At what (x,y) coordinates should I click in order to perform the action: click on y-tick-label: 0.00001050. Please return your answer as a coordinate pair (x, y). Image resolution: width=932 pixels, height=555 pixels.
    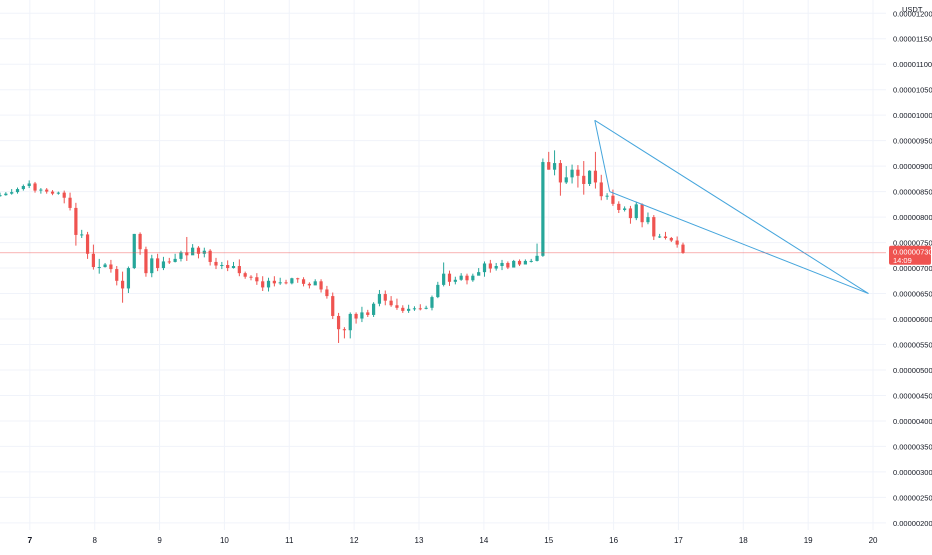
    Looking at the image, I should click on (912, 90).